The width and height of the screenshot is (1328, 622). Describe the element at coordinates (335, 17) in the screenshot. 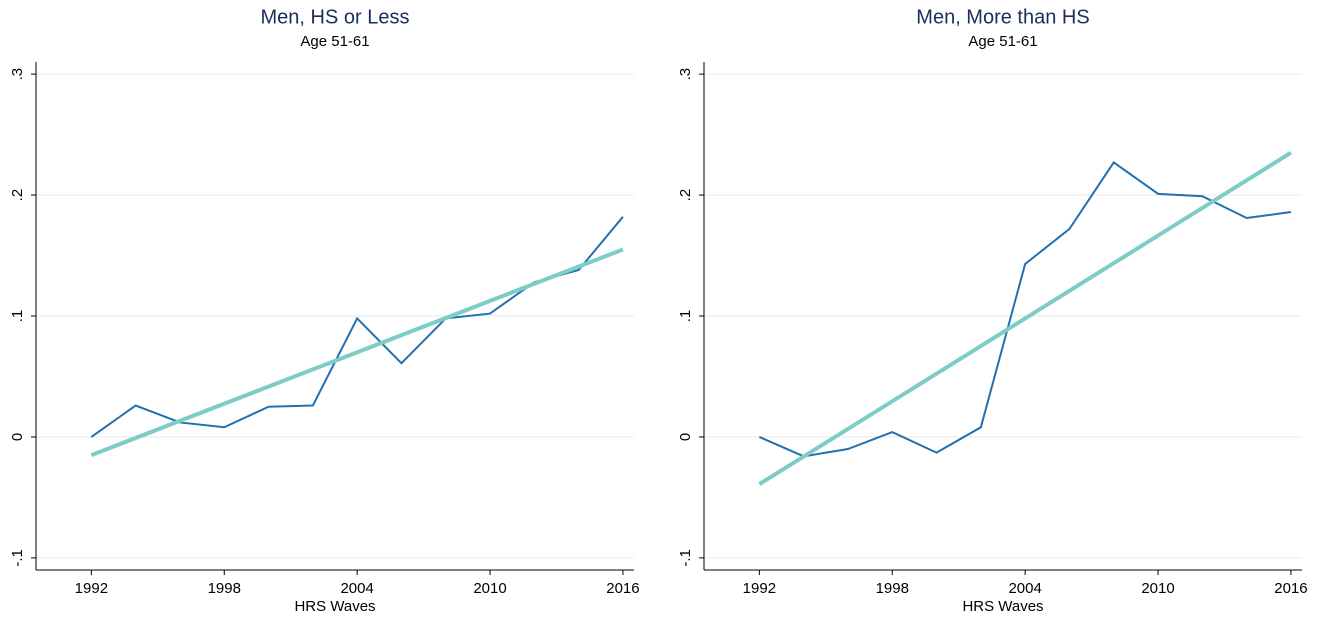

I see `chart-title: Men, HS or Less` at that location.